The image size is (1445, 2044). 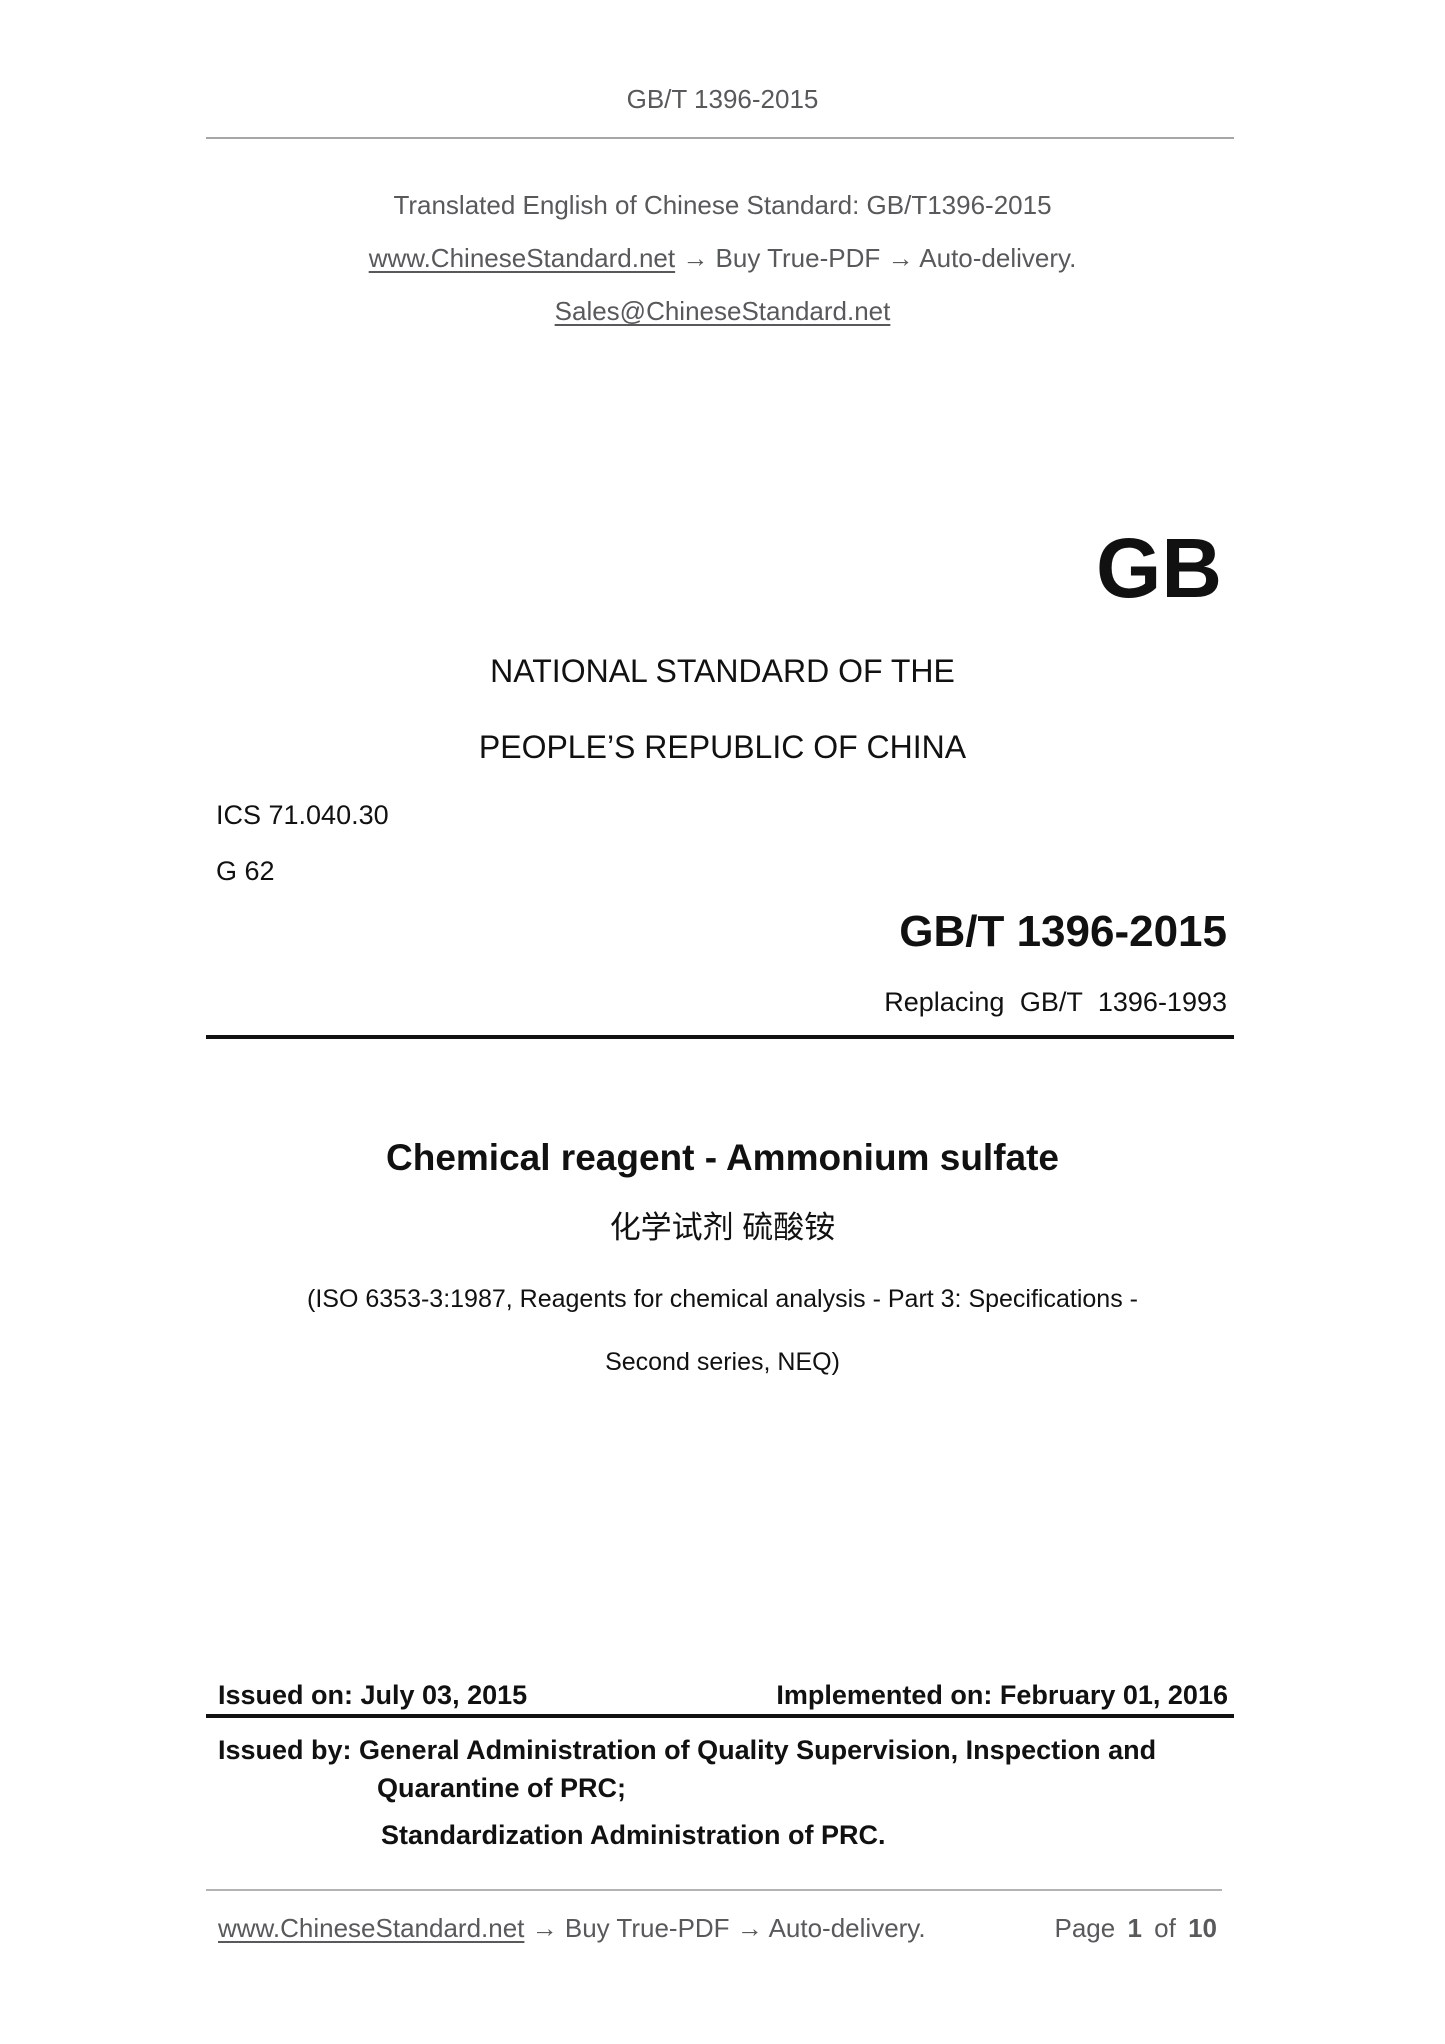 I want to click on iso-reference-line2: Second series, NEQ), so click(x=722, y=1362).